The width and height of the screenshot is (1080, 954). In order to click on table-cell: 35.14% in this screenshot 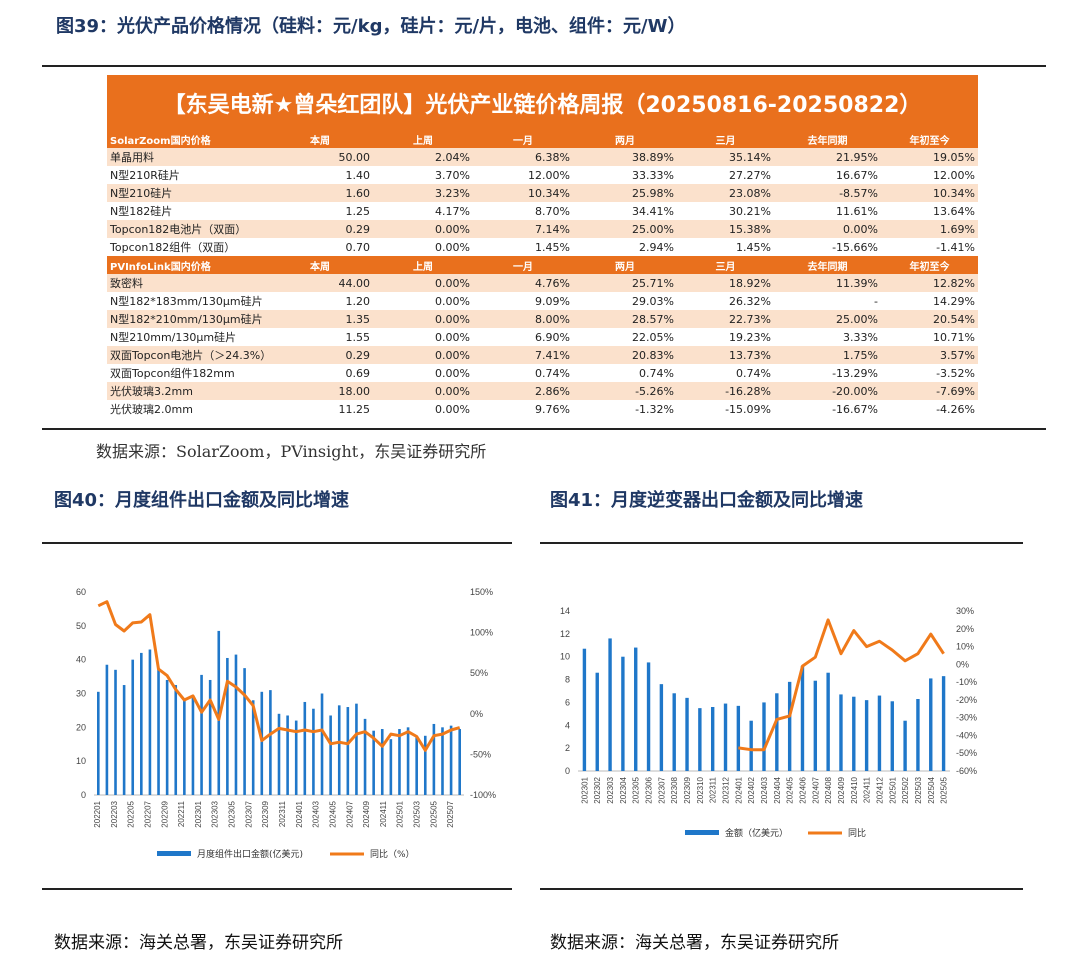, I will do `click(725, 157)`.